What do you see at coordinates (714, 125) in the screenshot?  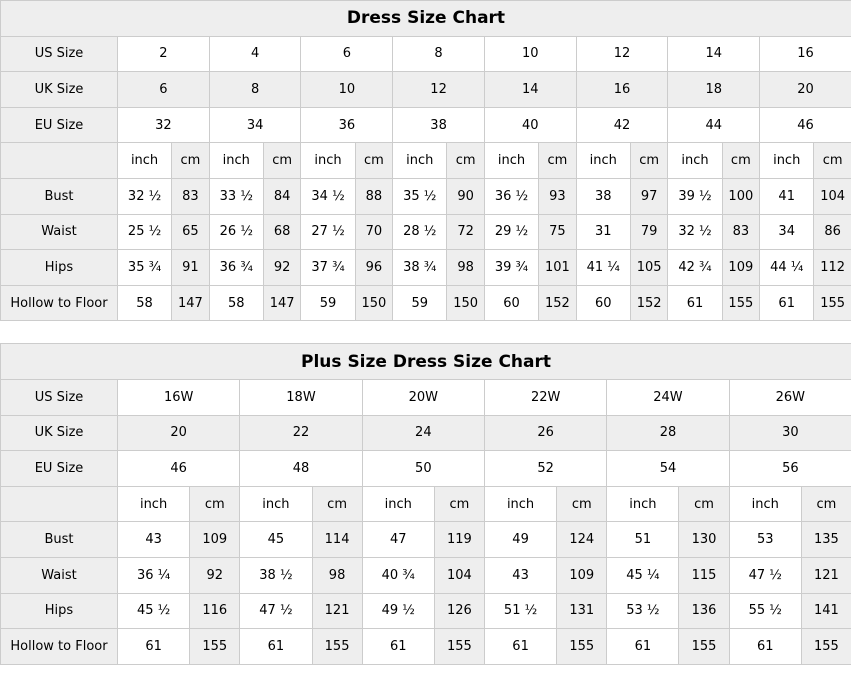 I see `size-cell: 44` at bounding box center [714, 125].